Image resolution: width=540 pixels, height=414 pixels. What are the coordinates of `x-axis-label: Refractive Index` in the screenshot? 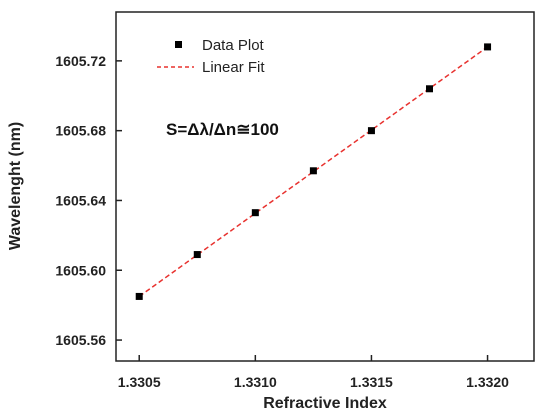 It's located at (325, 403).